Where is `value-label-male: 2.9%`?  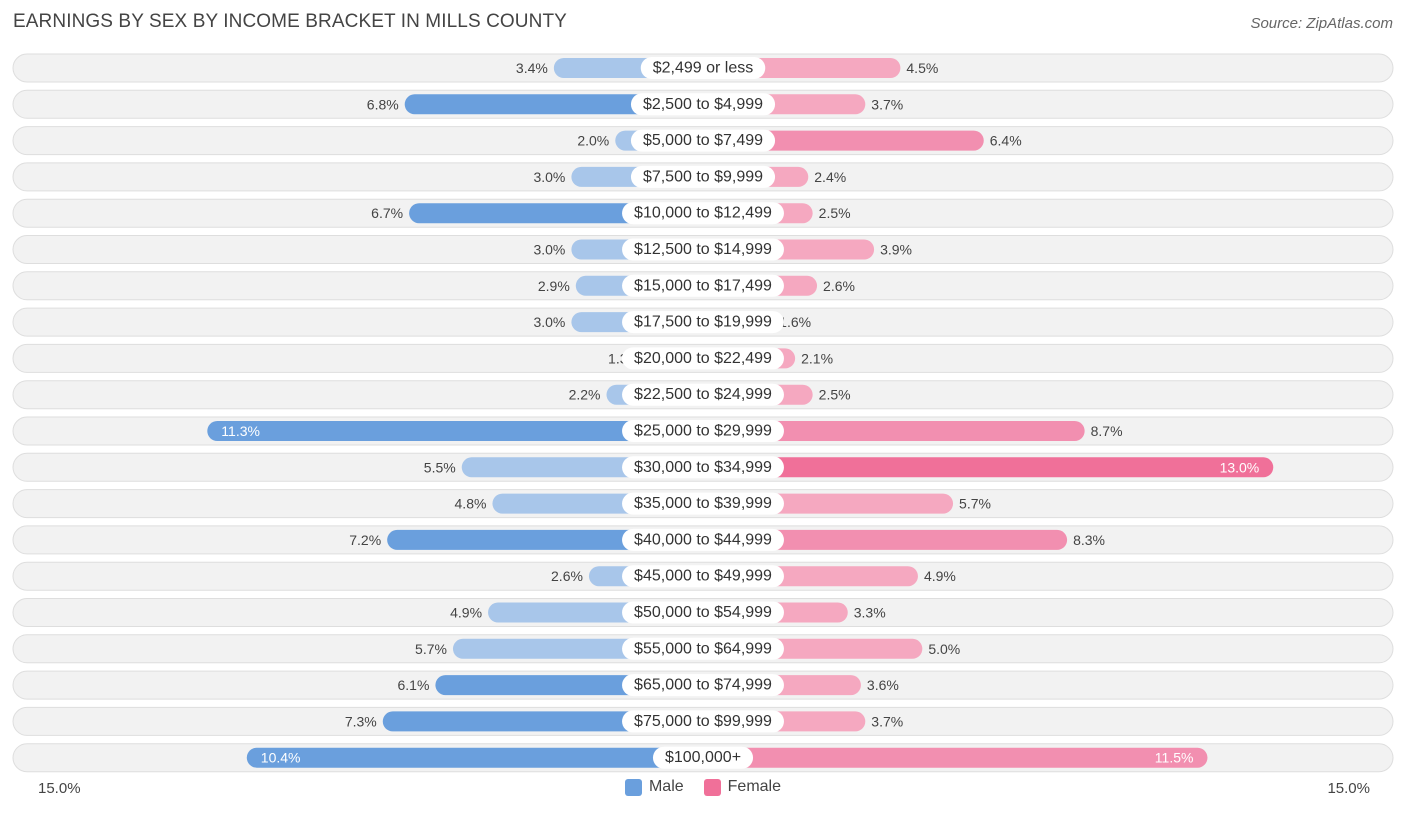 value-label-male: 2.9% is located at coordinates (554, 286).